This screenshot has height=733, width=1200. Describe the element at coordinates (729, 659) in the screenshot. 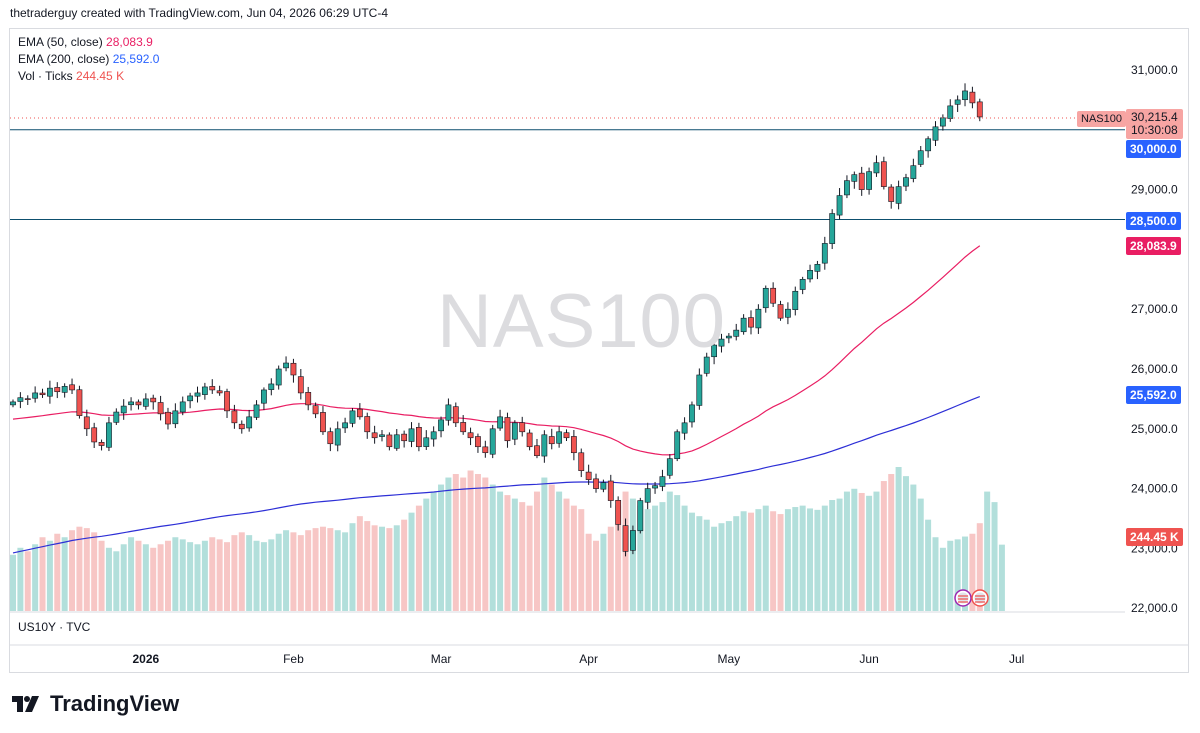

I see `time-tick-label: May` at that location.